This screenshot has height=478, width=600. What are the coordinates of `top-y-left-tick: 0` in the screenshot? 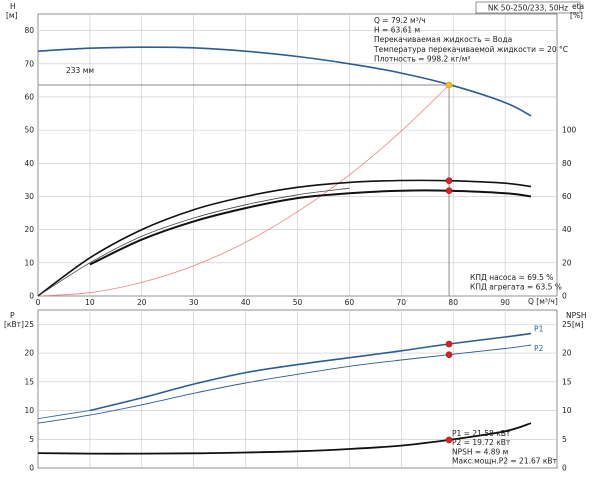 It's located at (31, 296).